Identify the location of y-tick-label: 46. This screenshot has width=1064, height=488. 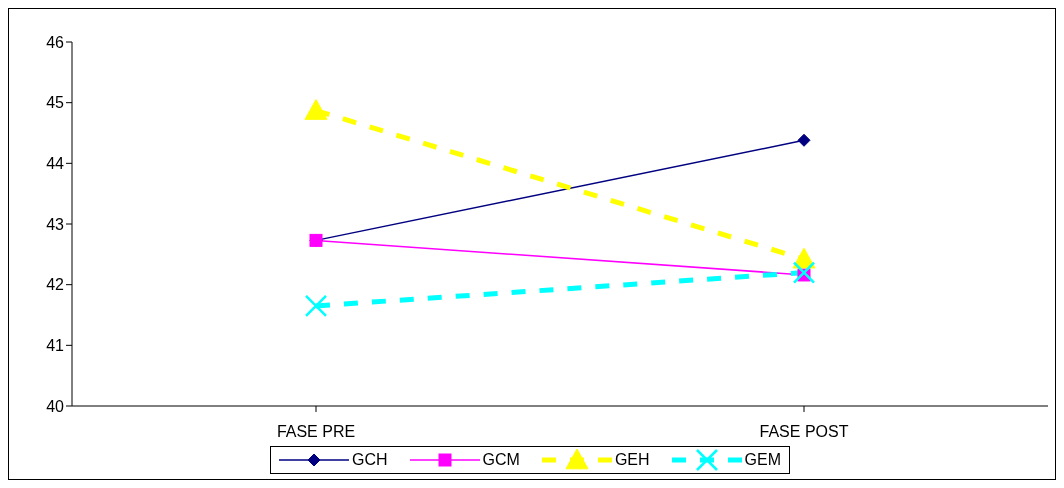
(55, 42).